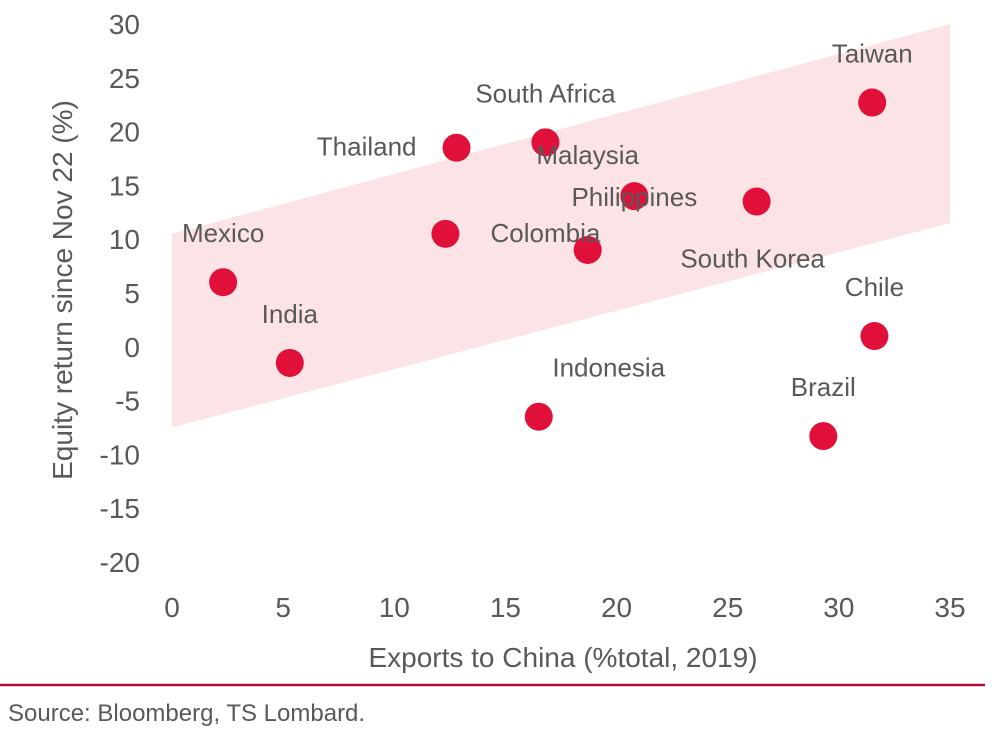  Describe the element at coordinates (394, 607) in the screenshot. I see `x-tick-label: 10` at that location.